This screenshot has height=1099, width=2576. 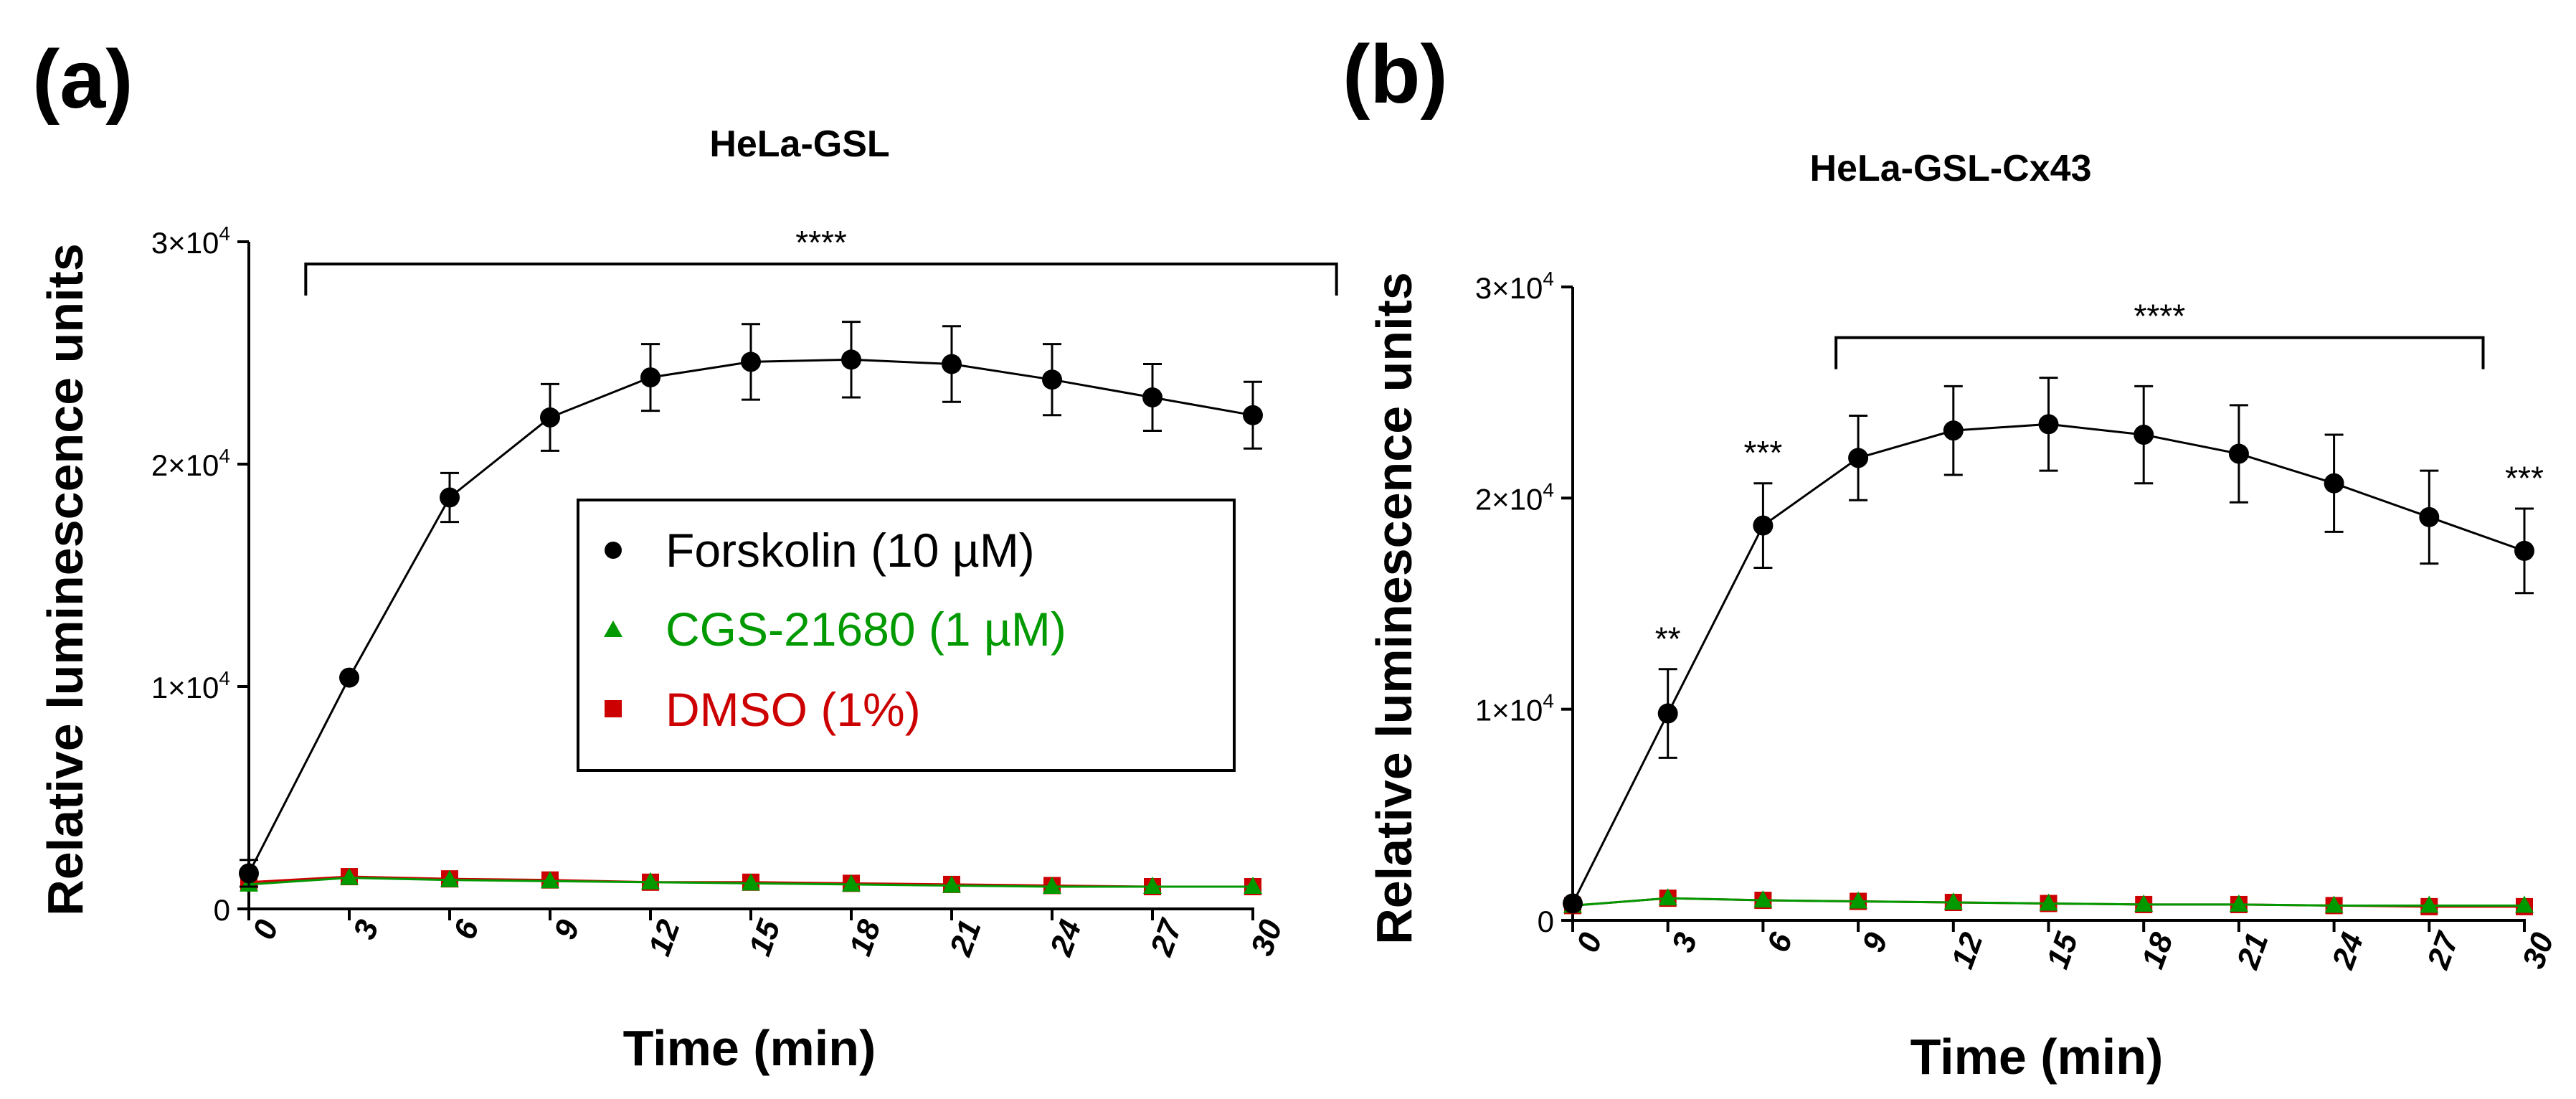 What do you see at coordinates (466, 929) in the screenshot?
I see `panel-a-x-tick-label: 6` at bounding box center [466, 929].